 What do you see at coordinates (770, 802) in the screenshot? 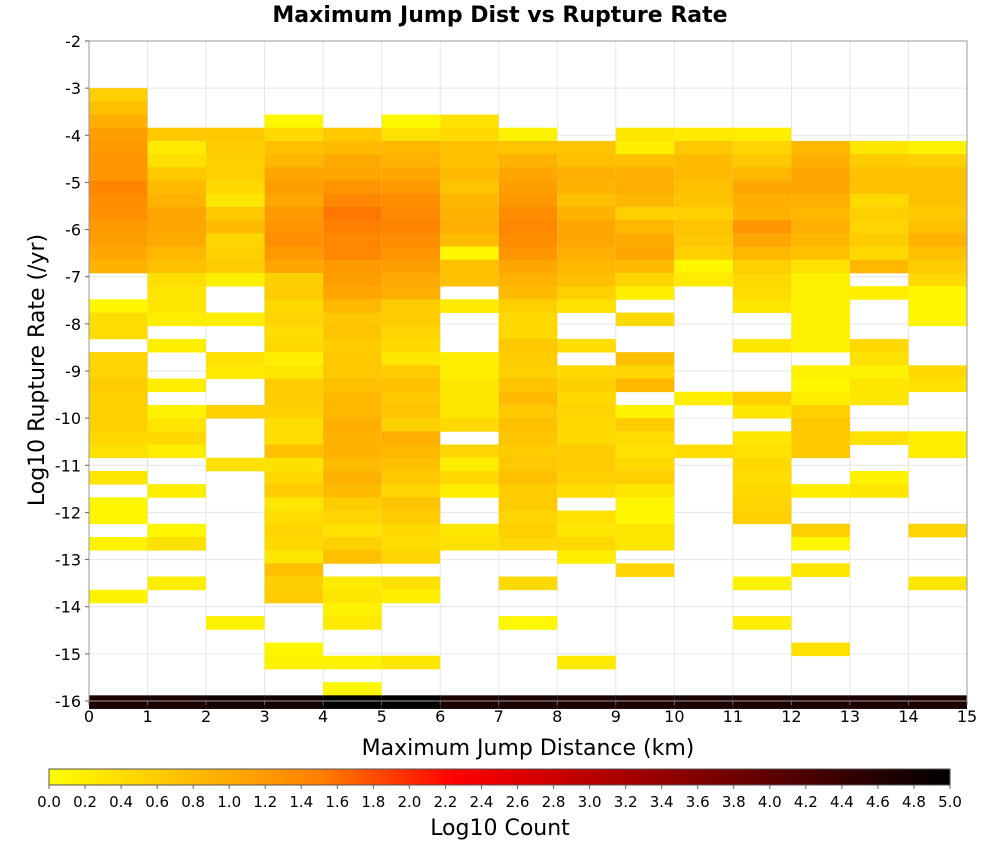
I see `colorbar-tick-label: 4.0` at bounding box center [770, 802].